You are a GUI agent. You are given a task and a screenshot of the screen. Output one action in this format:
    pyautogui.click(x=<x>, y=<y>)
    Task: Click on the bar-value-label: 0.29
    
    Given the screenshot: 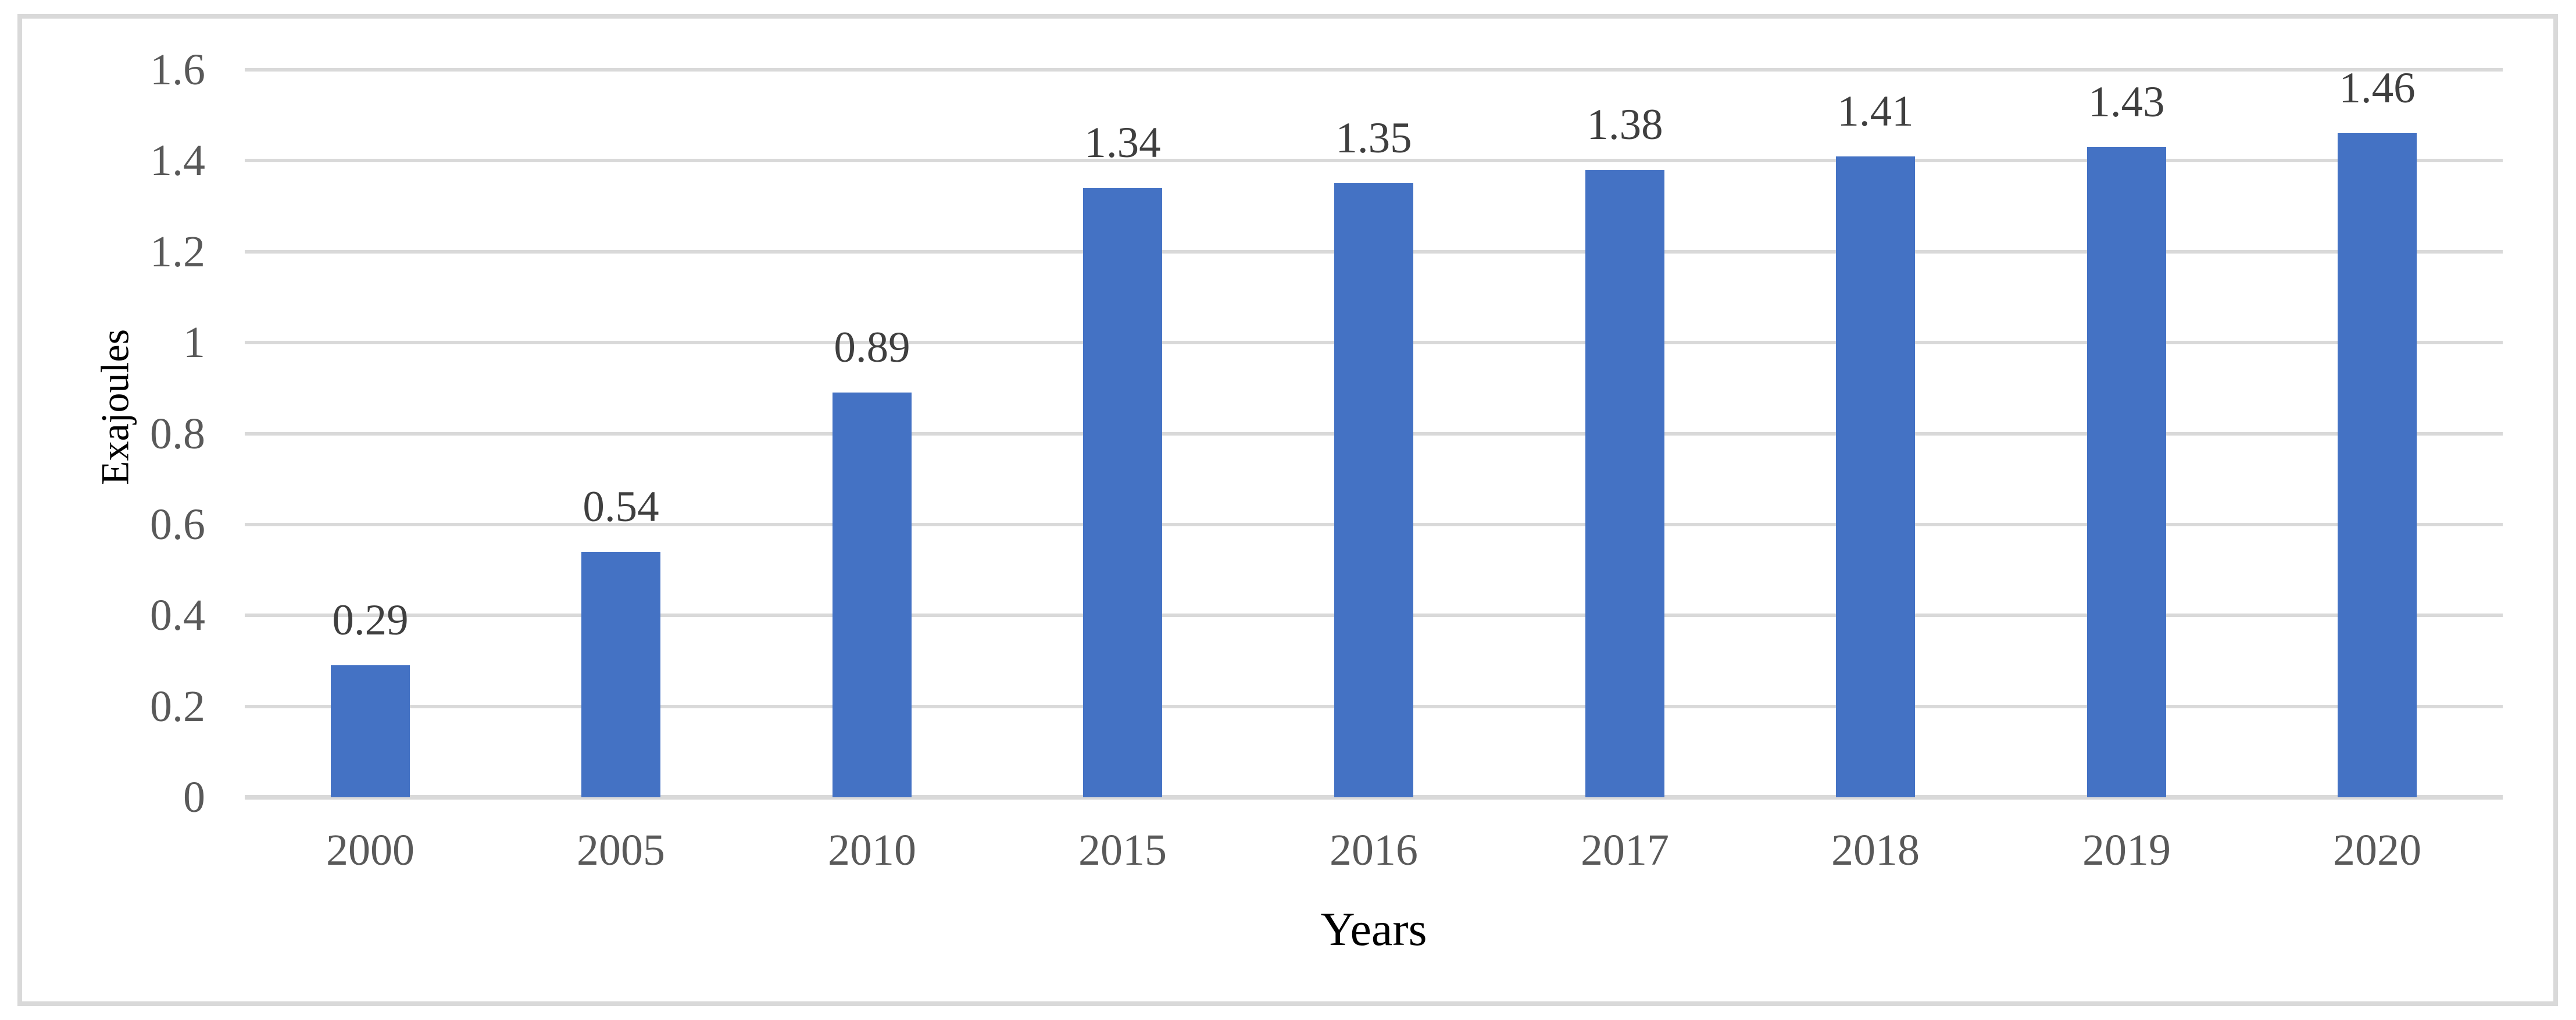 What is the action you would take?
    pyautogui.click(x=370, y=620)
    